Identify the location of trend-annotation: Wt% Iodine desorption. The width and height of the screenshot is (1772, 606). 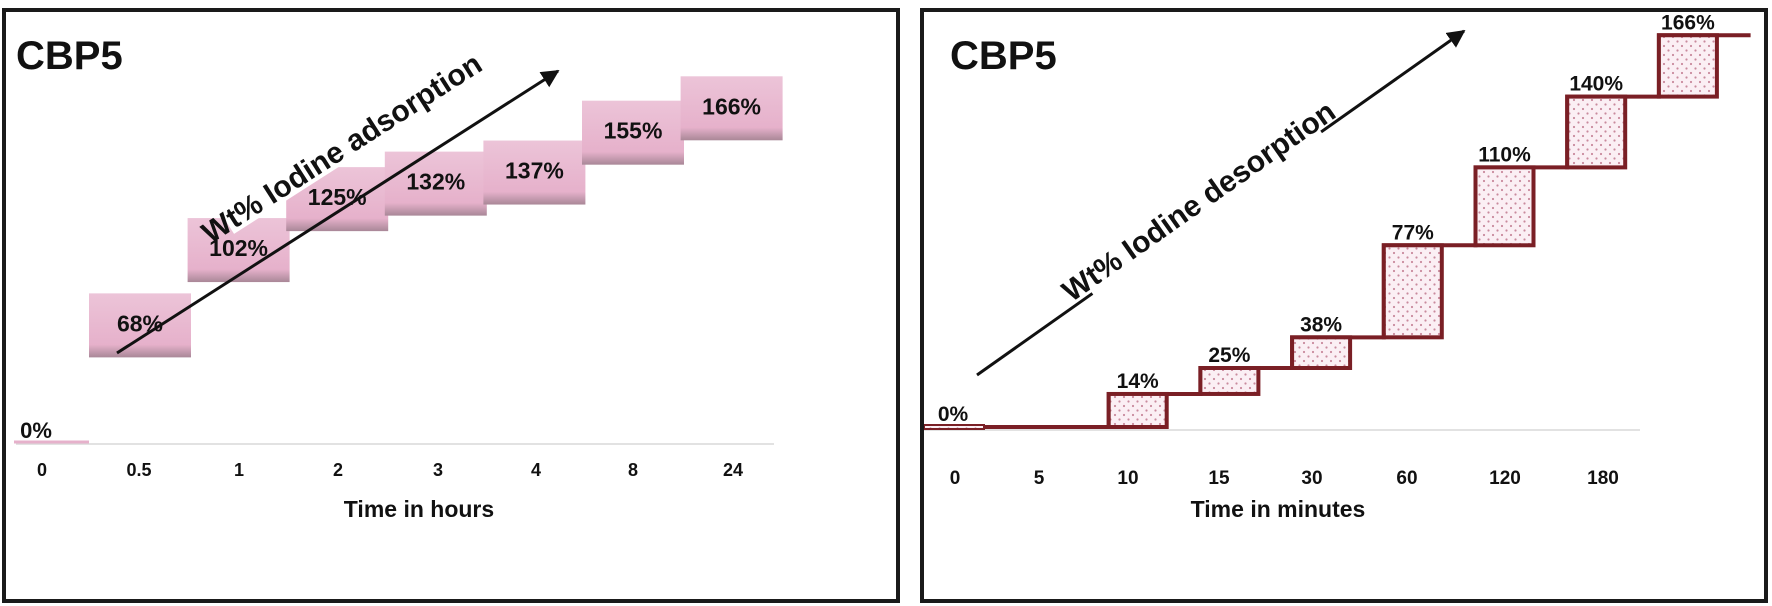
(1199, 201).